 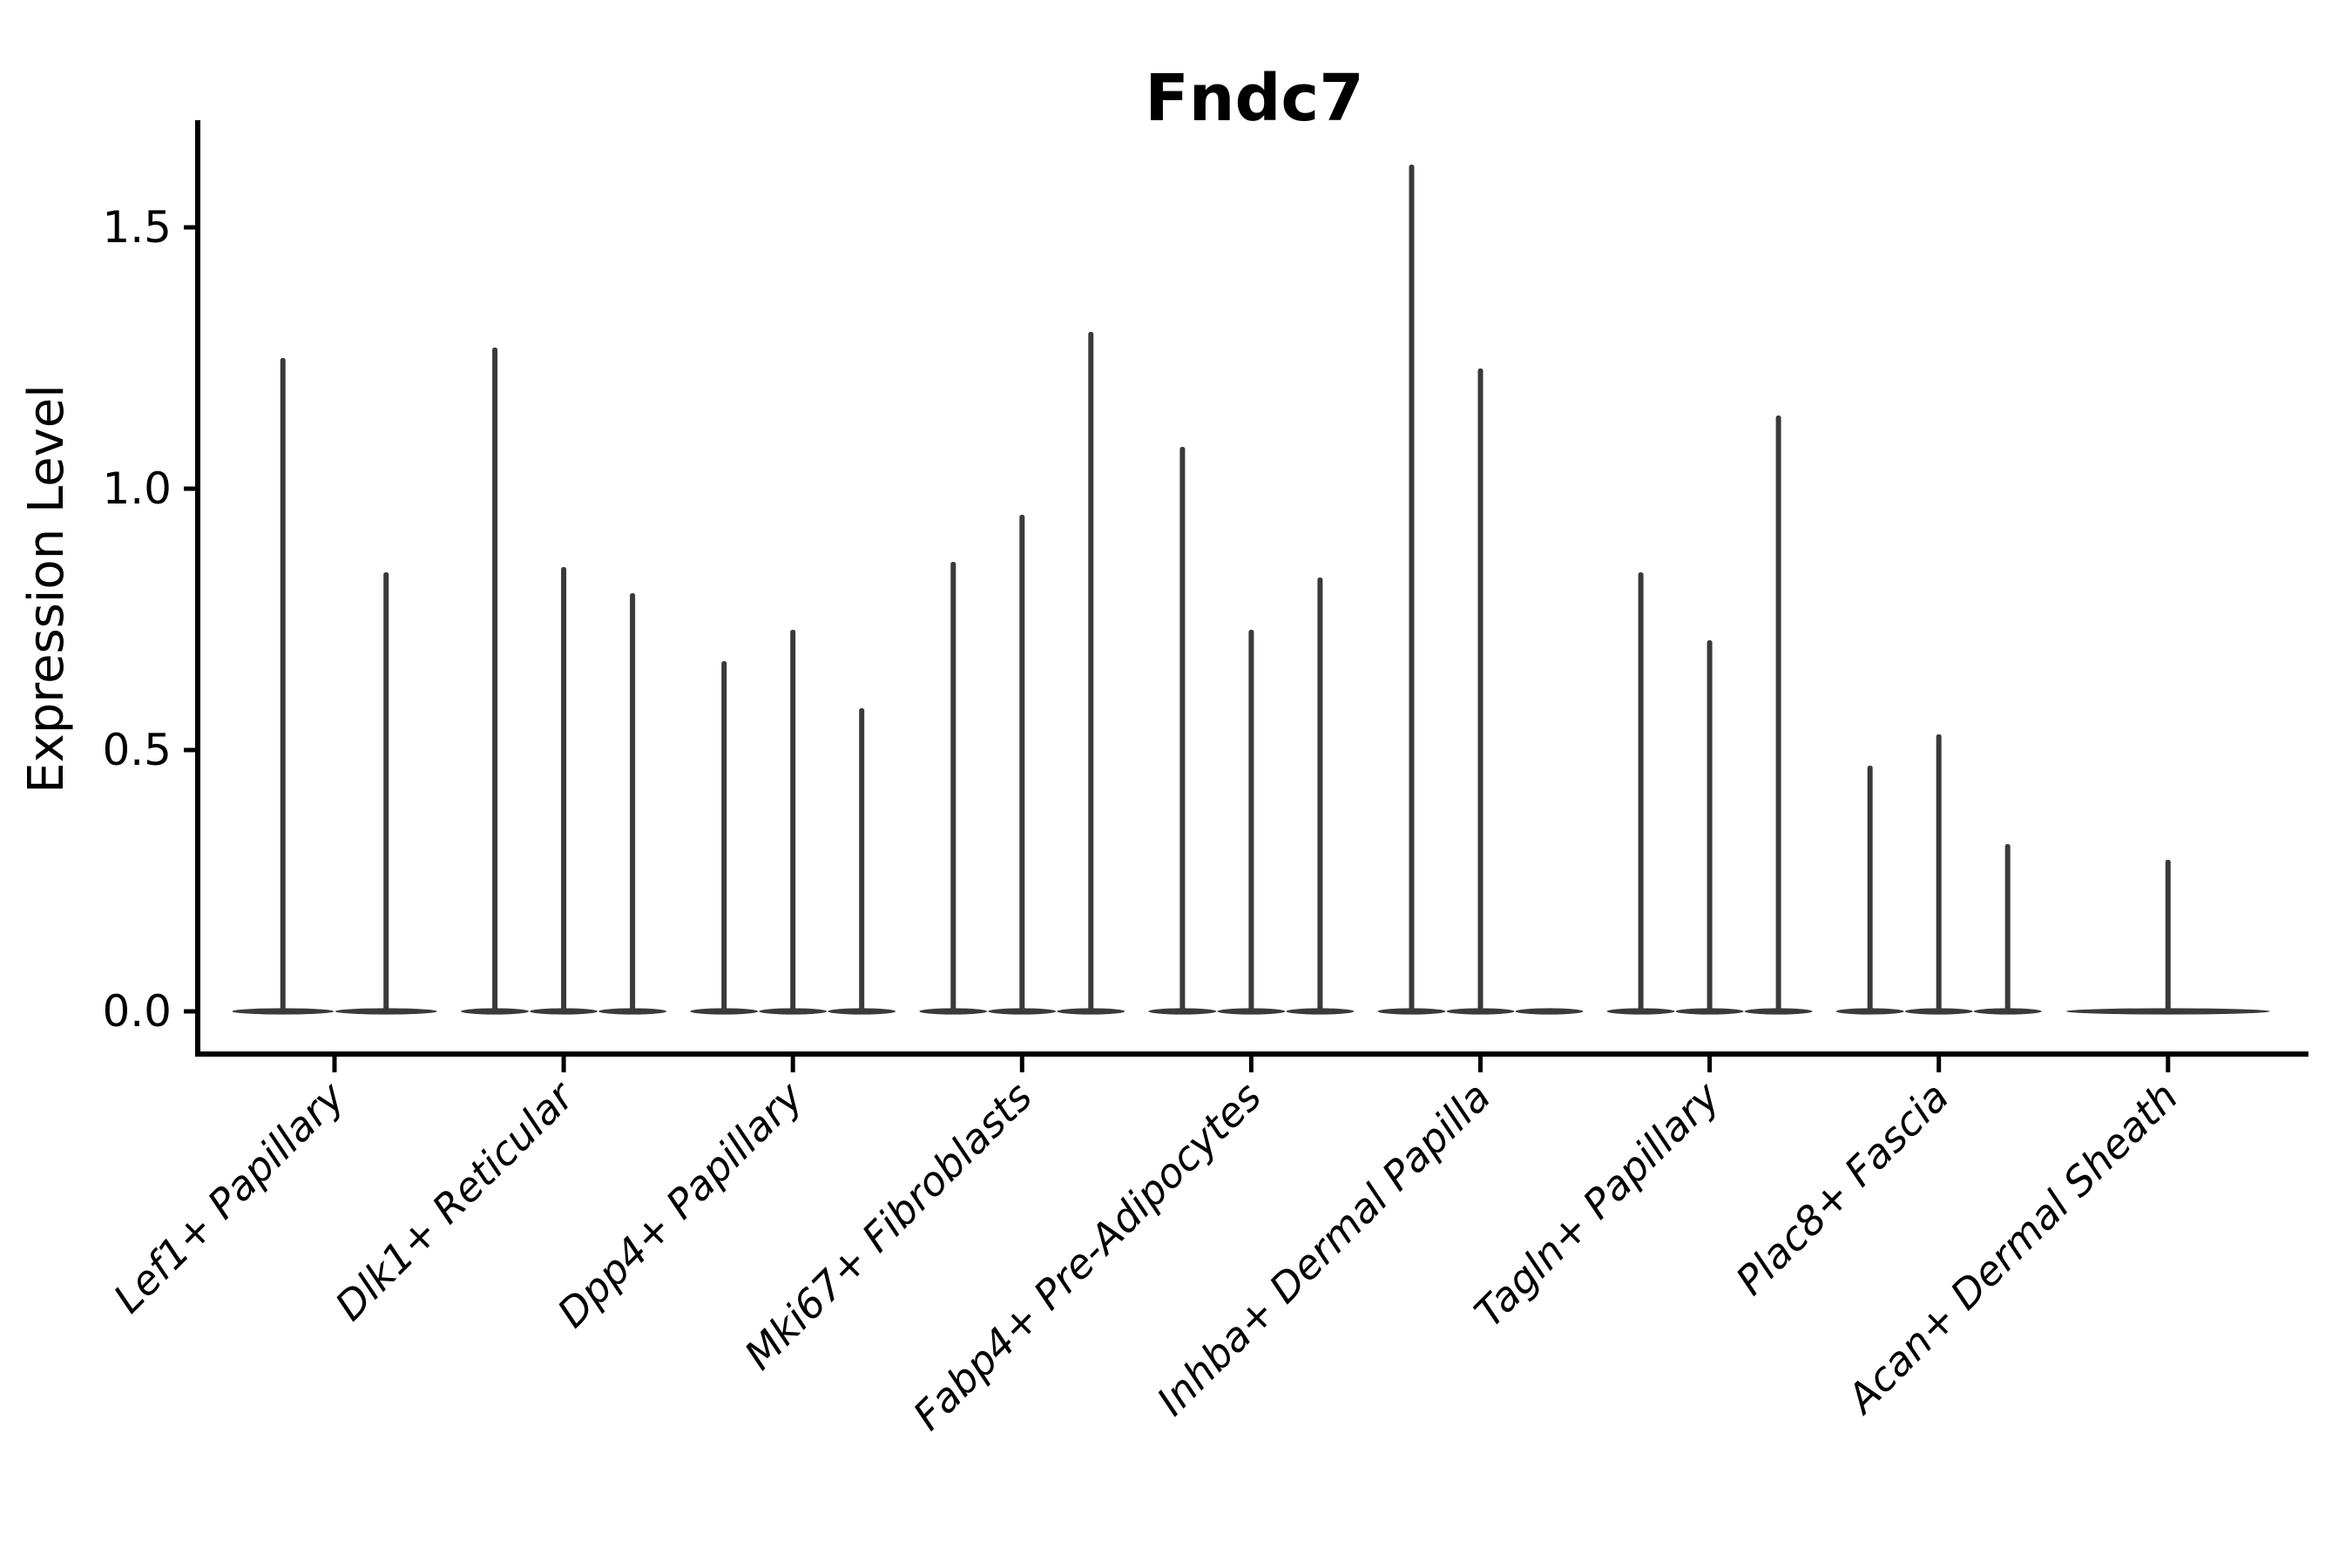 What do you see at coordinates (1254, 98) in the screenshot?
I see `plot-title: Fndc7` at bounding box center [1254, 98].